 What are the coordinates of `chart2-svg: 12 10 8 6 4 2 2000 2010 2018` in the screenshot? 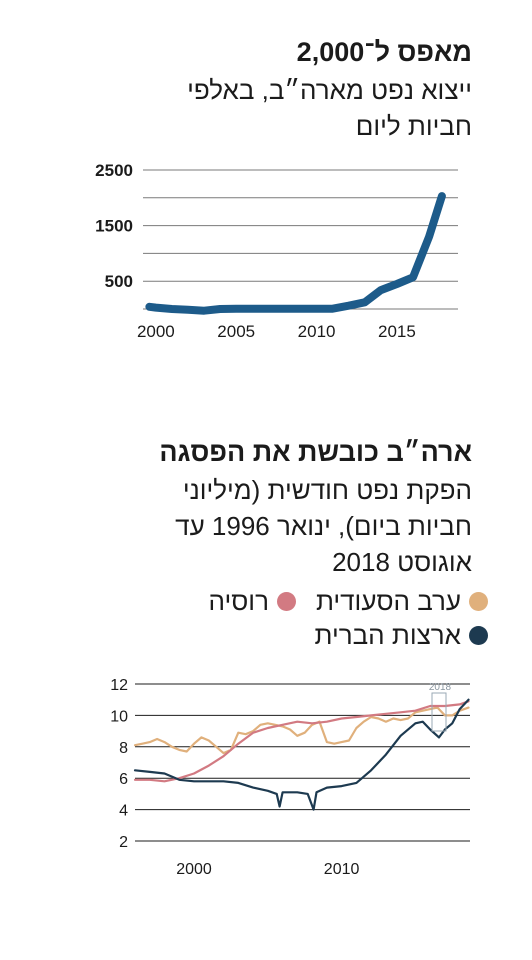 It's located at (290, 777).